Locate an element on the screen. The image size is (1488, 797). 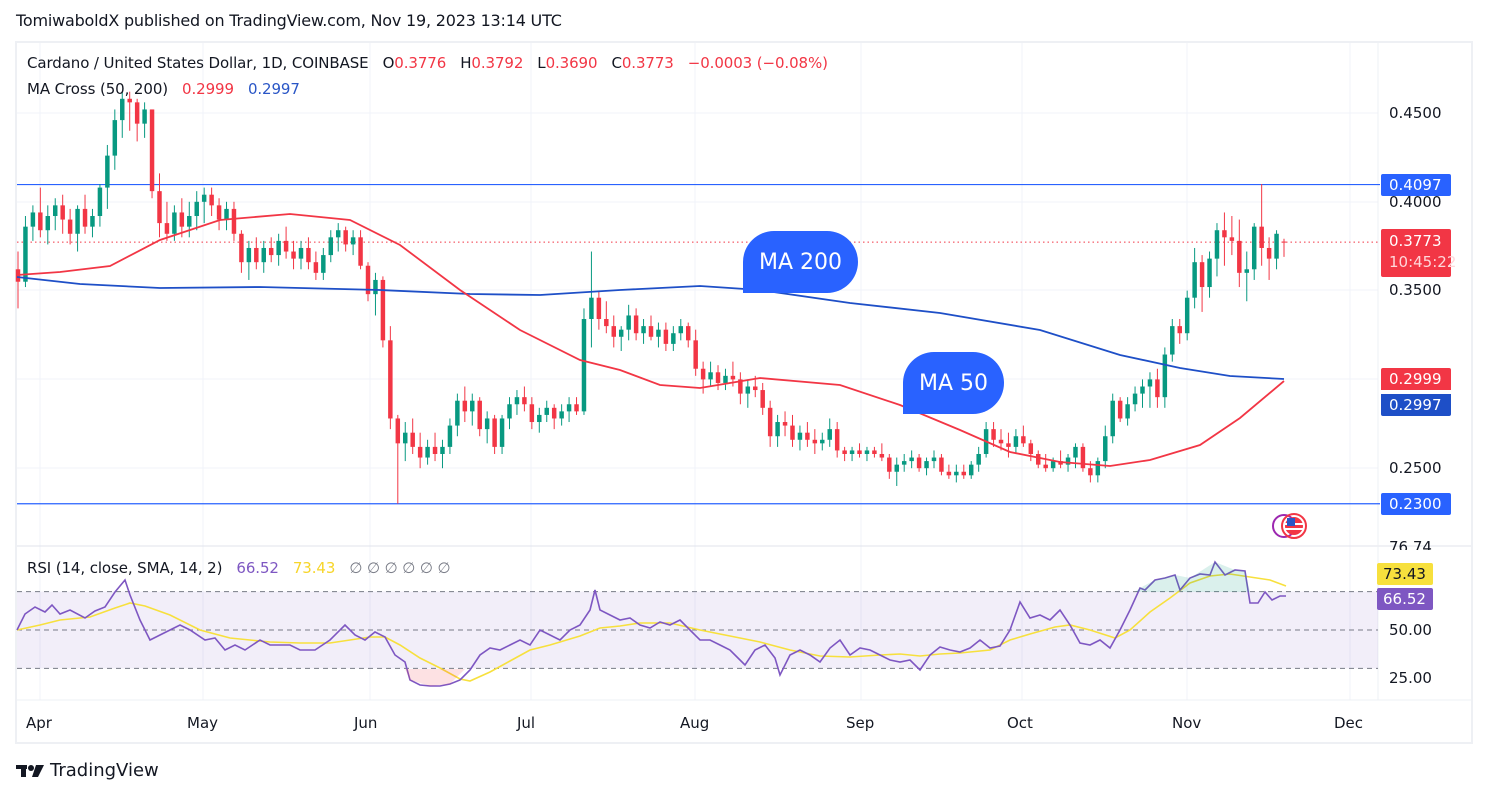
low-value: 0.3690 is located at coordinates (571, 63).